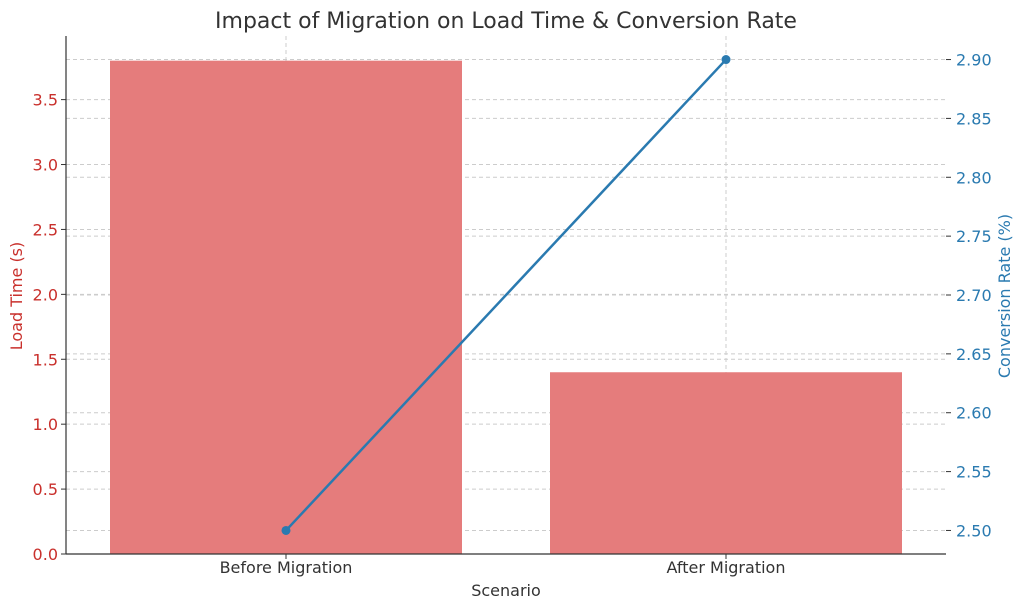  I want to click on y-right-axis-label: Conversion Rate (%), so click(1004, 296).